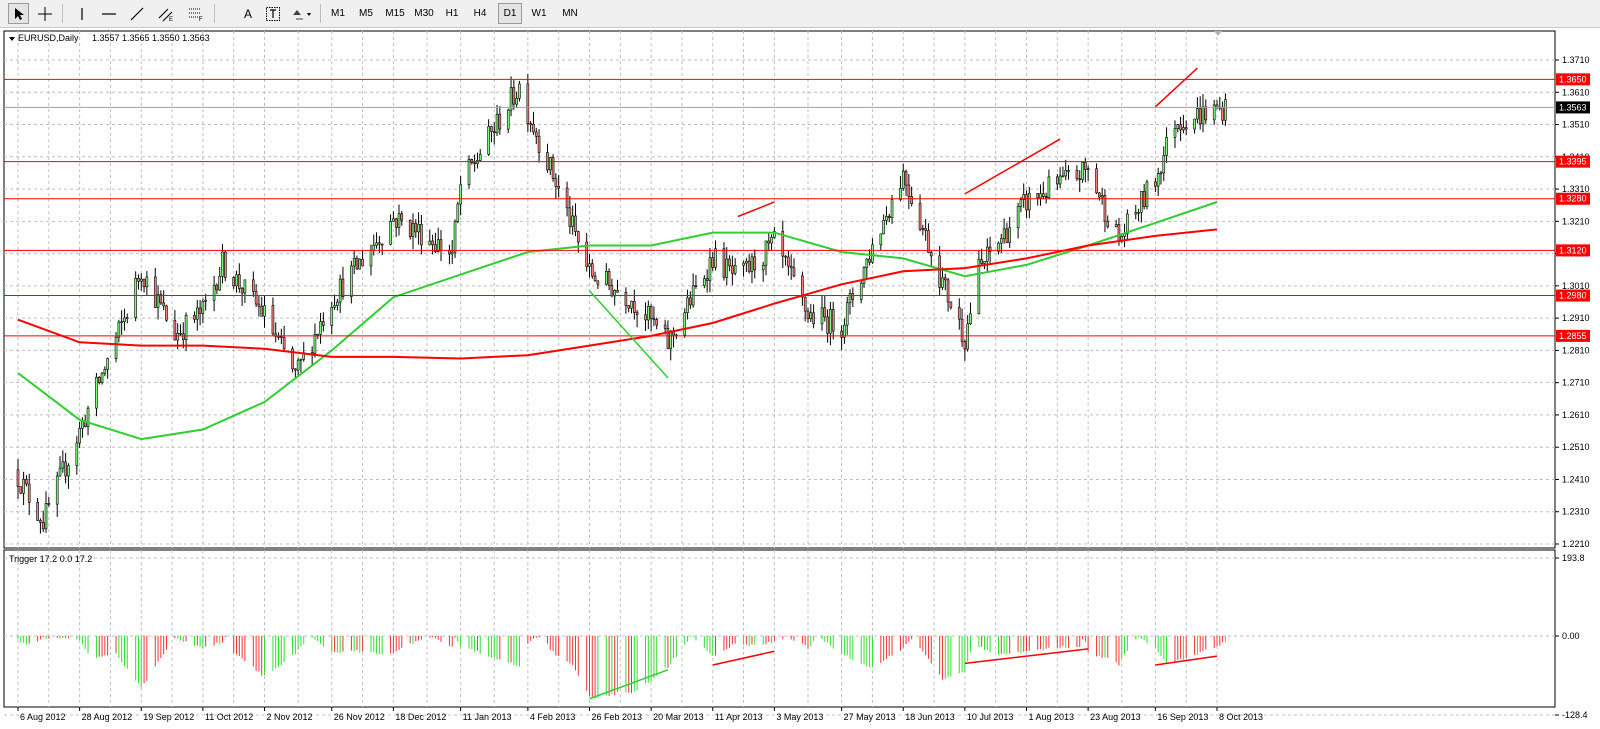 The height and width of the screenshot is (729, 1600). I want to click on text-tool-button: A, so click(247, 13).